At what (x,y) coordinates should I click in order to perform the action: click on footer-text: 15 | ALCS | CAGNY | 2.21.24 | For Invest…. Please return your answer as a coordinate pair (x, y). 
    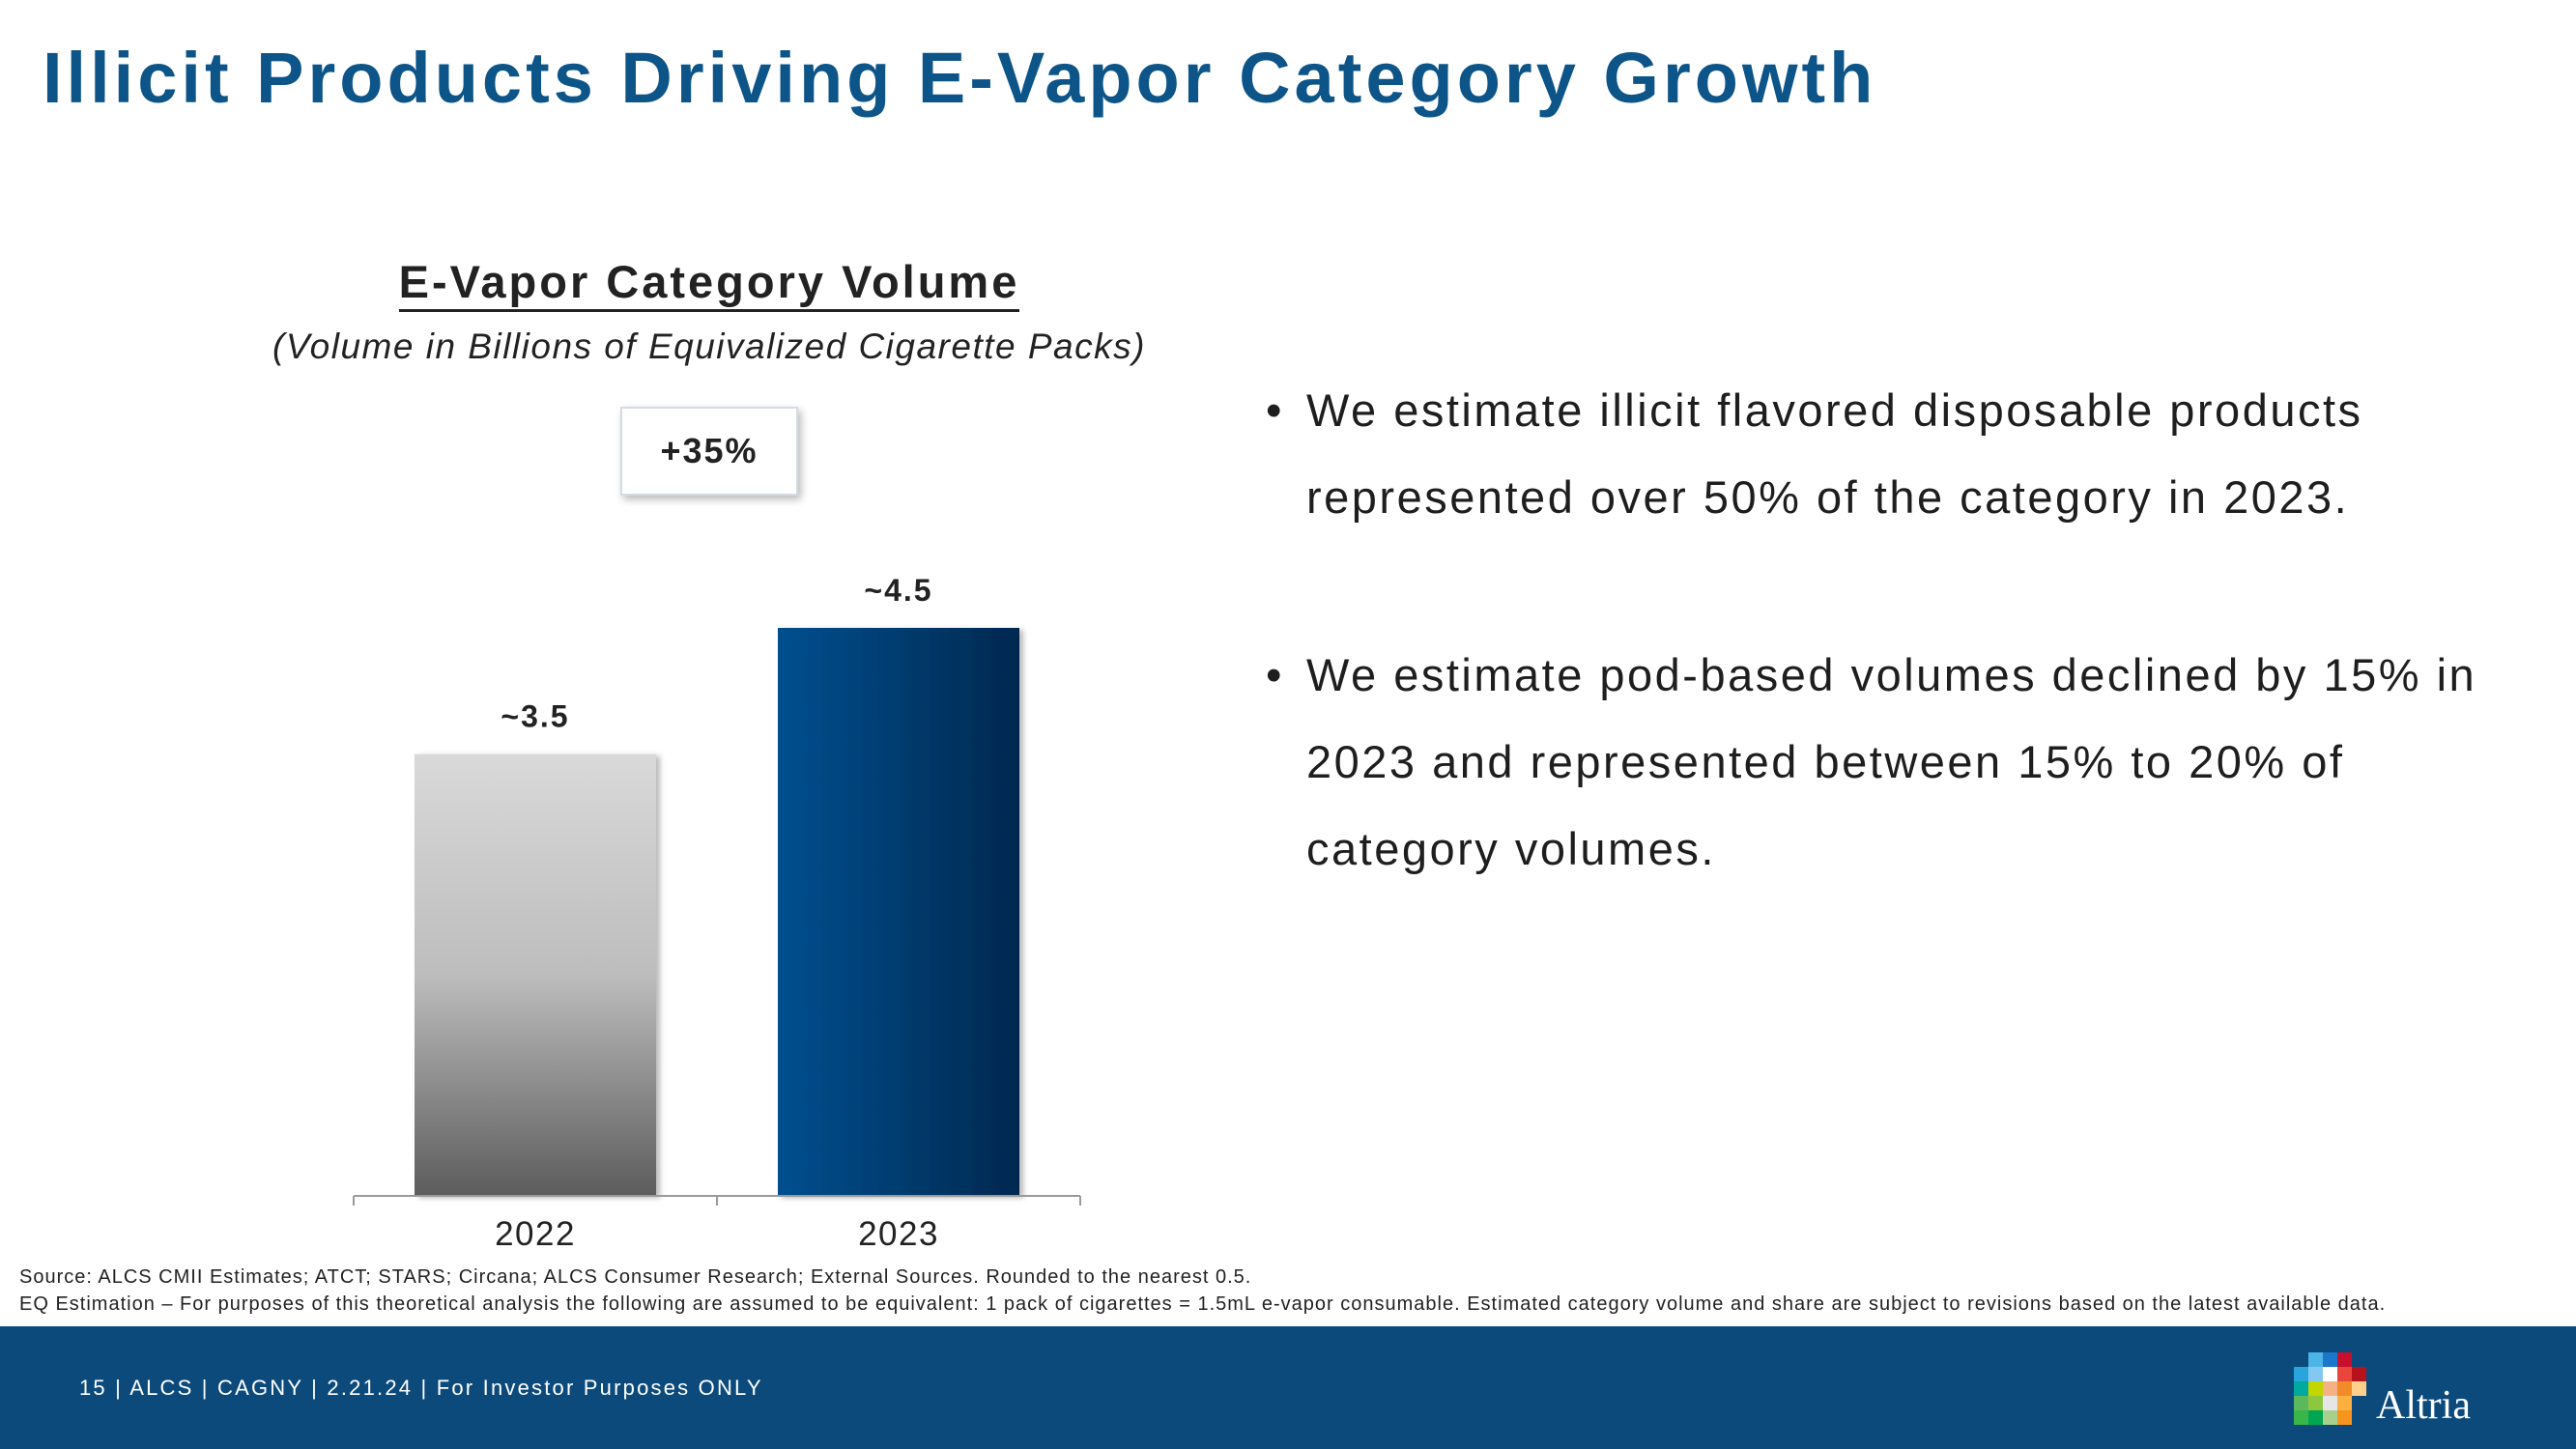
    Looking at the image, I should click on (421, 1388).